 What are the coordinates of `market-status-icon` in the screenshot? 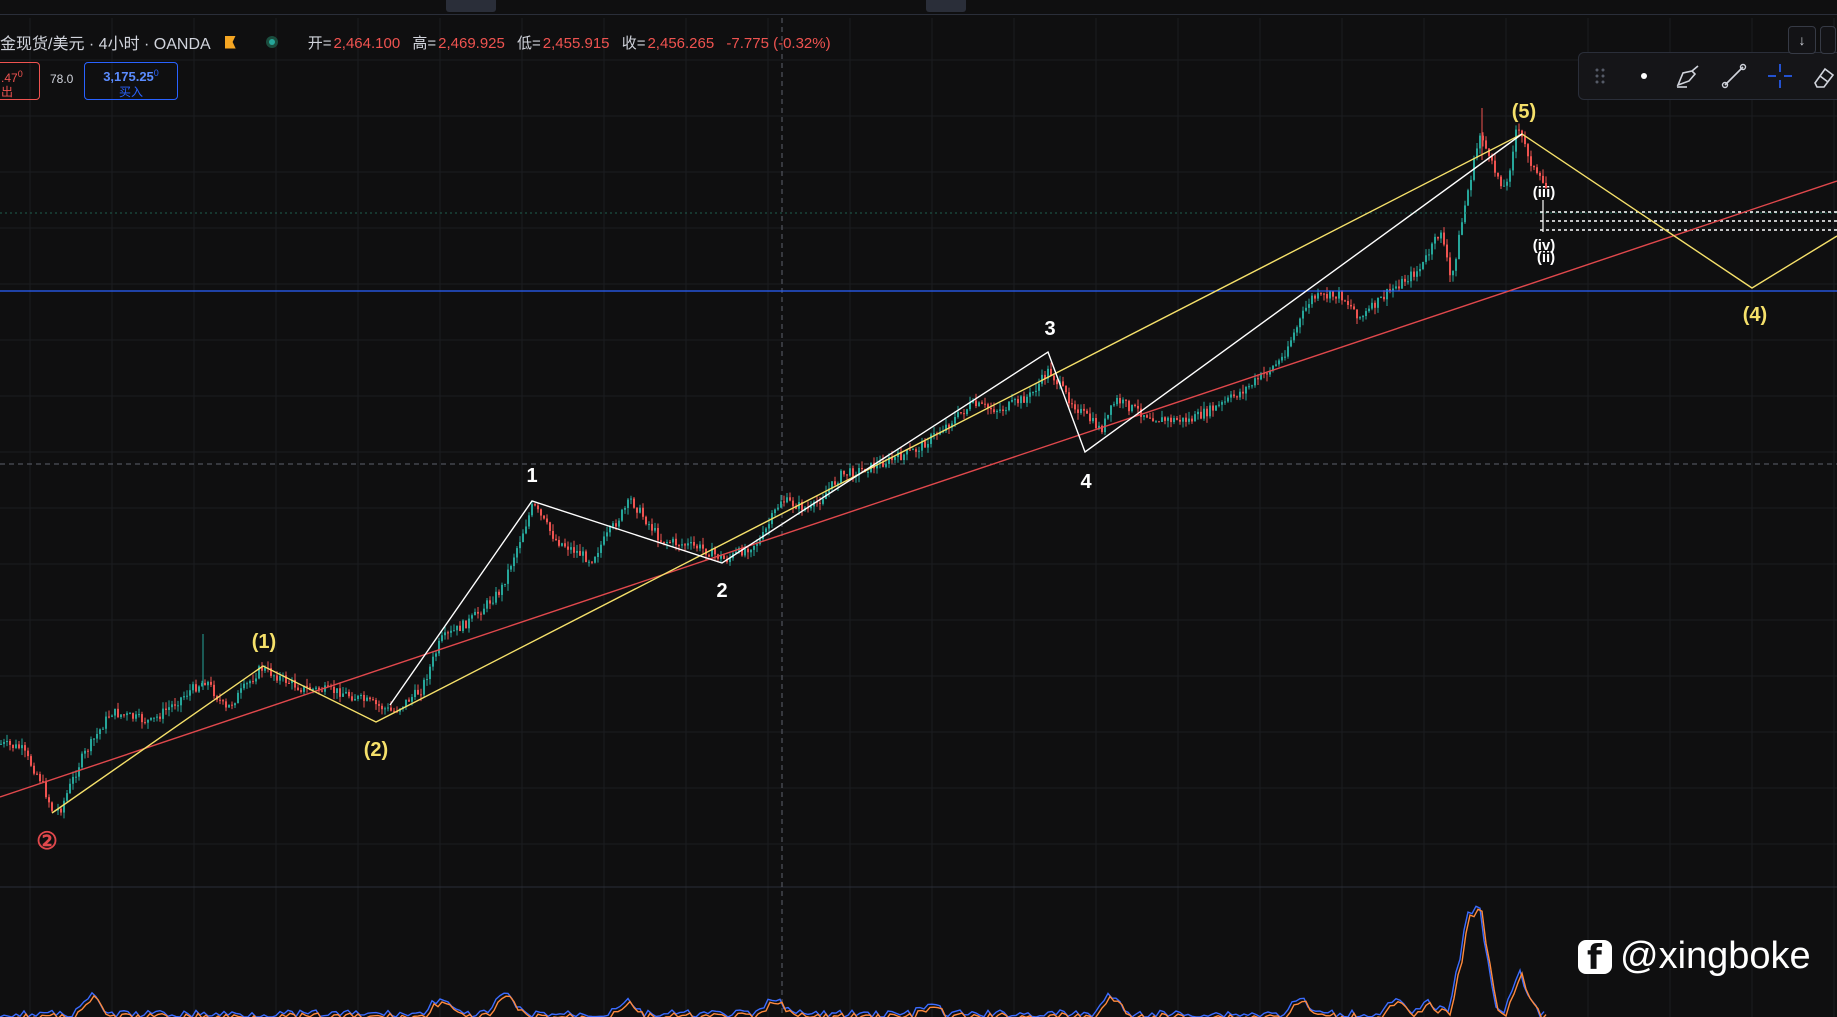 It's located at (271, 42).